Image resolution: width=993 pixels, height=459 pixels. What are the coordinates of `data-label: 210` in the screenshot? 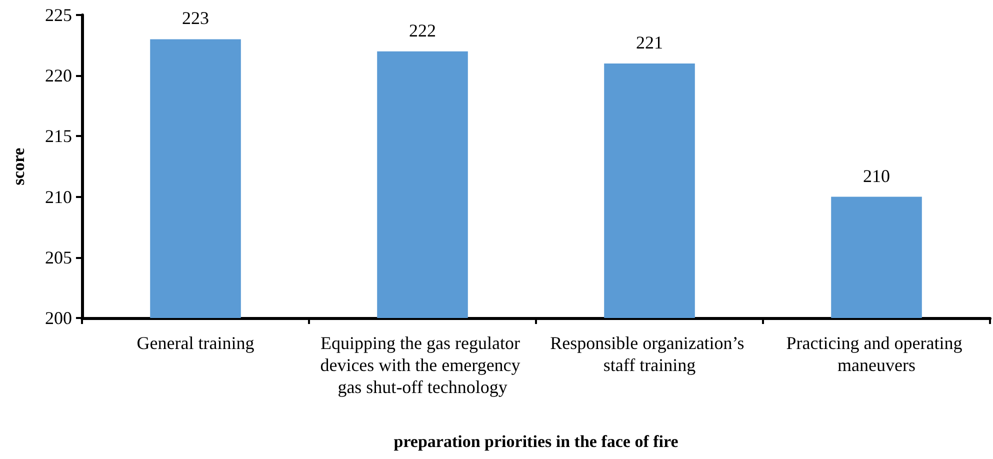 It's located at (876, 176).